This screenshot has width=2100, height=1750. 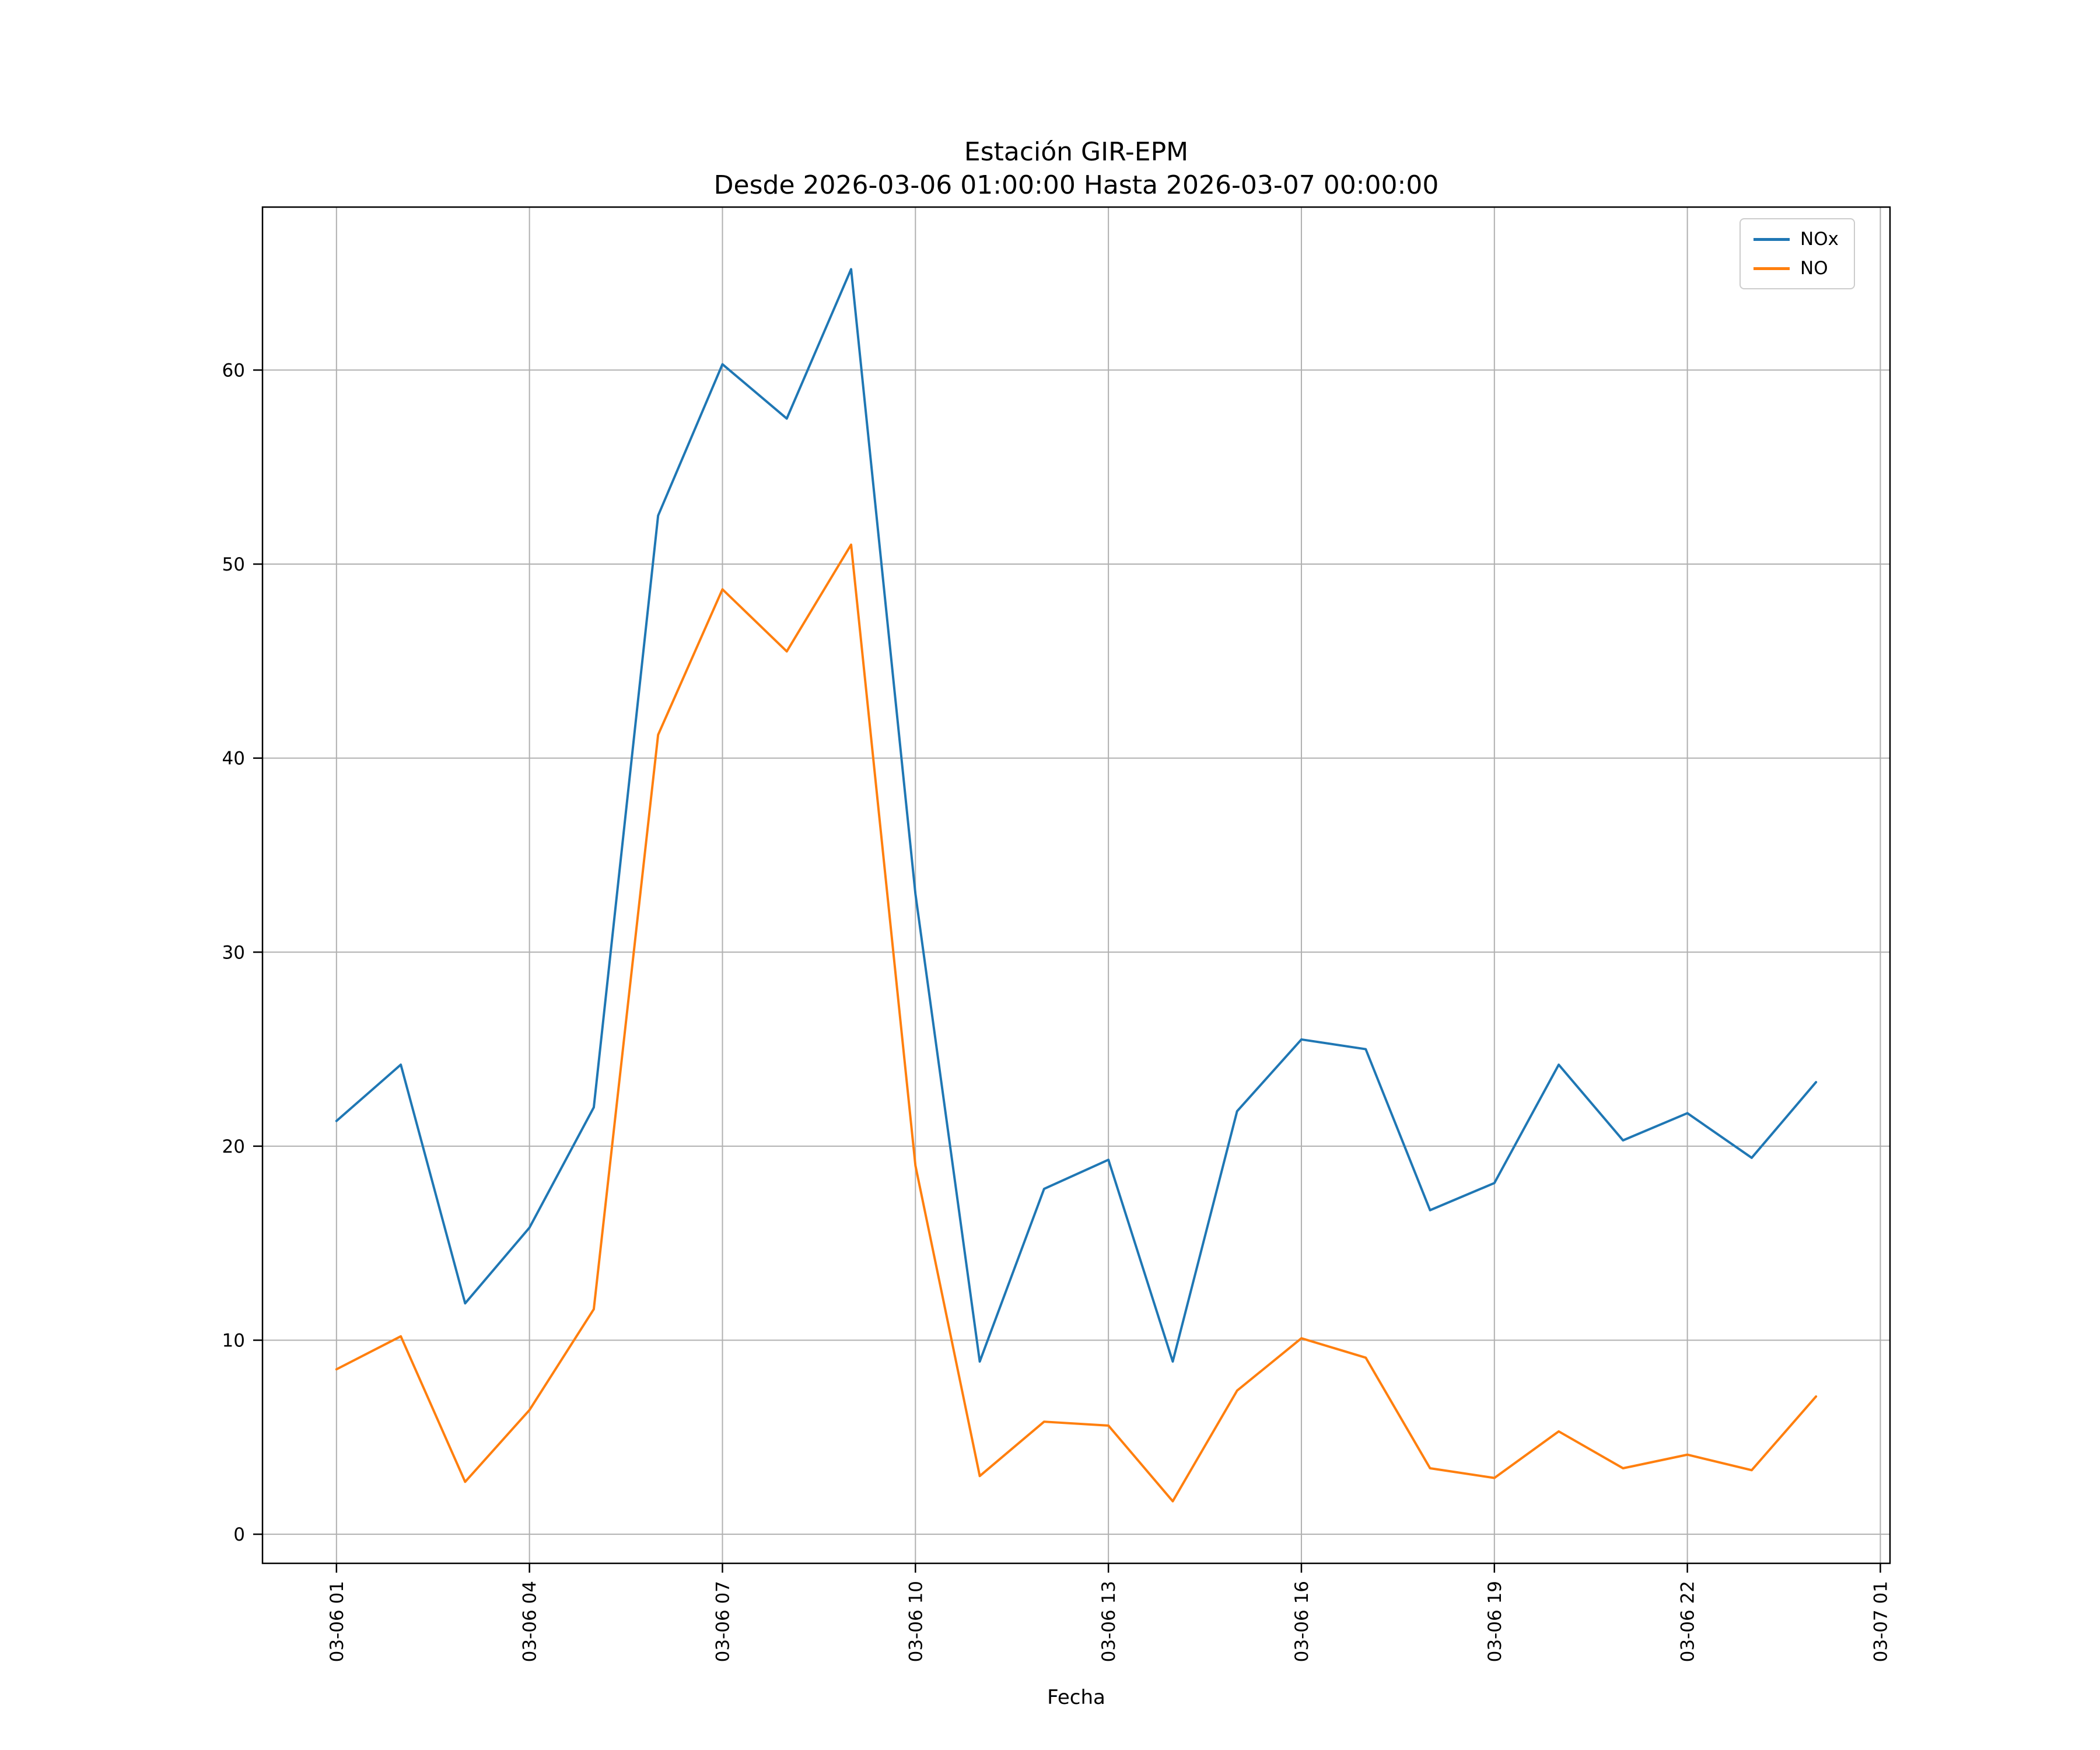 What do you see at coordinates (1076, 1697) in the screenshot?
I see `x-axis-label: Fecha` at bounding box center [1076, 1697].